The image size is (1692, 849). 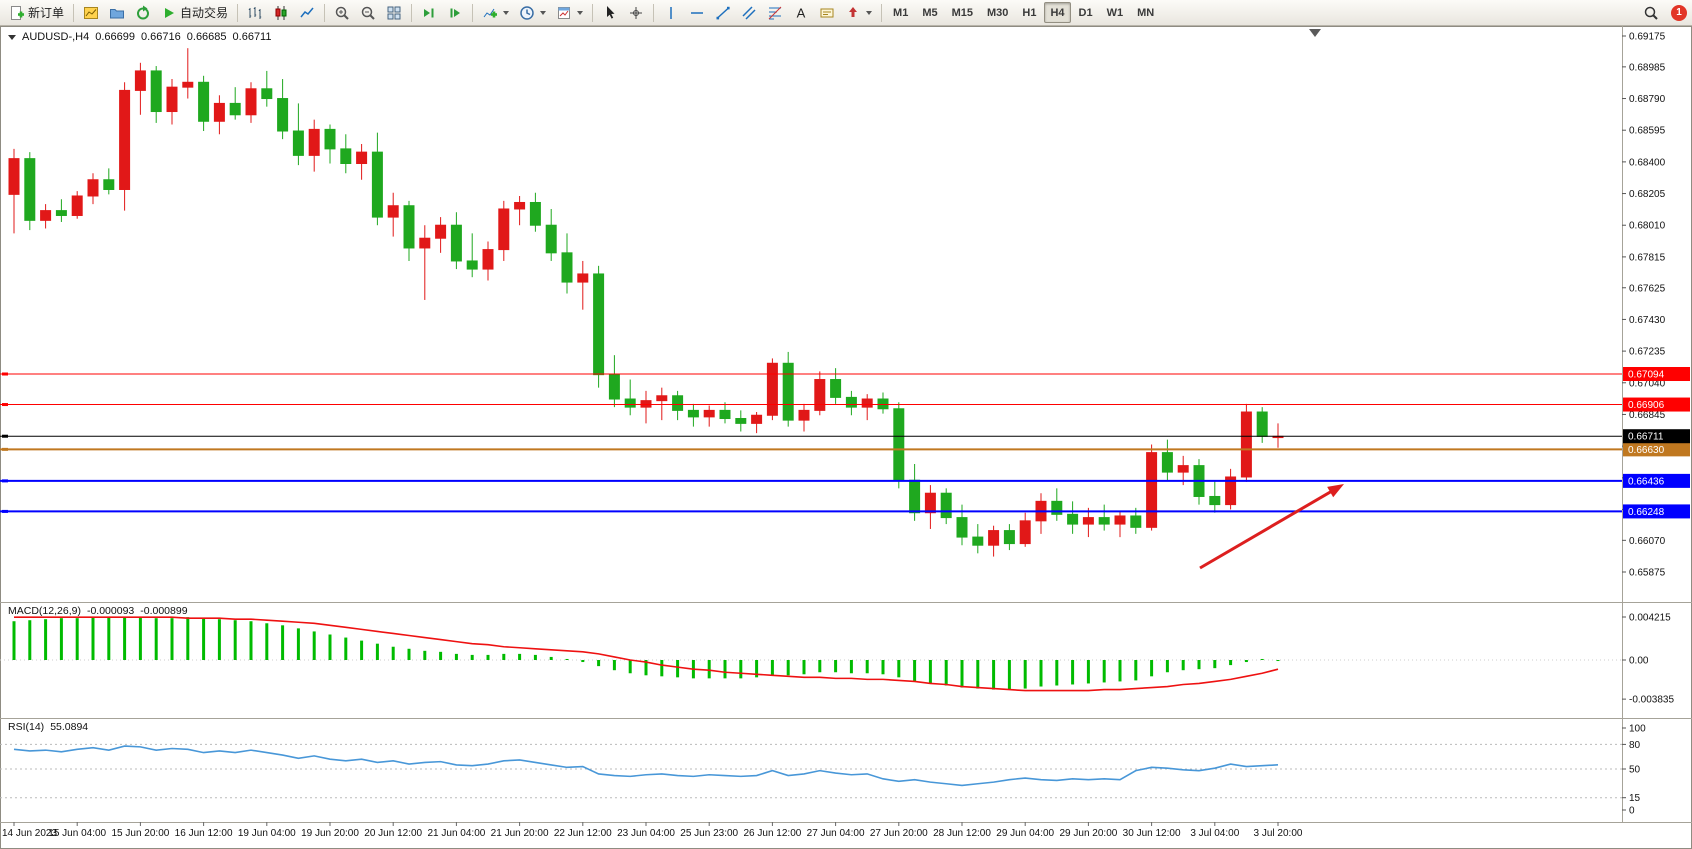 What do you see at coordinates (1315, 33) in the screenshot?
I see `chart-shift-marker` at bounding box center [1315, 33].